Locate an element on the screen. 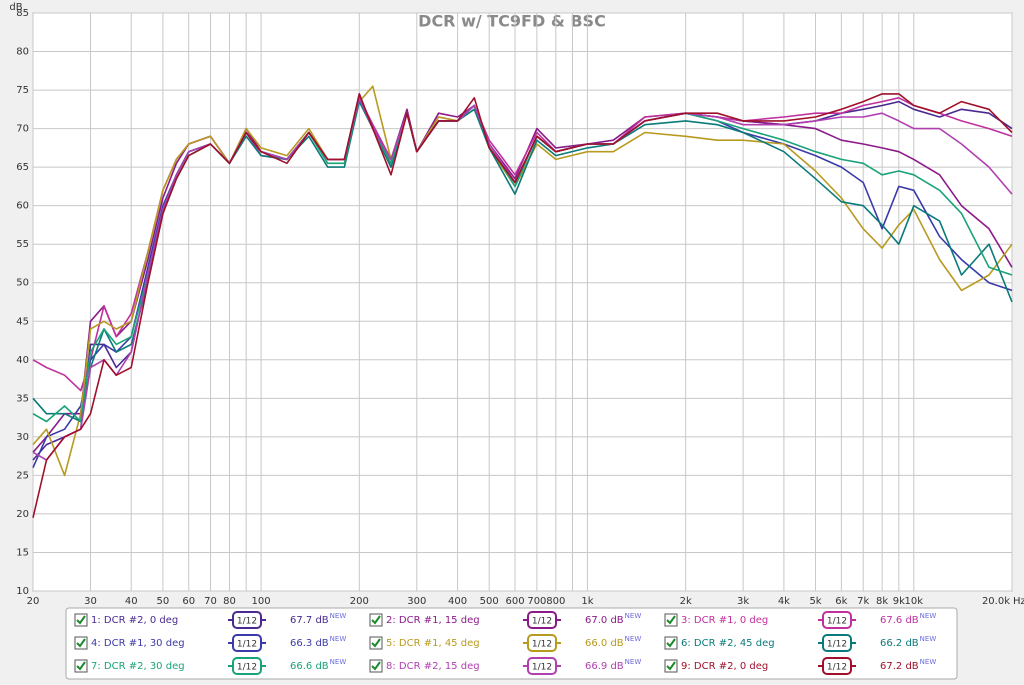 Image resolution: width=1024 pixels, height=685 pixels. x-tick-label: 700 is located at coordinates (536, 601).